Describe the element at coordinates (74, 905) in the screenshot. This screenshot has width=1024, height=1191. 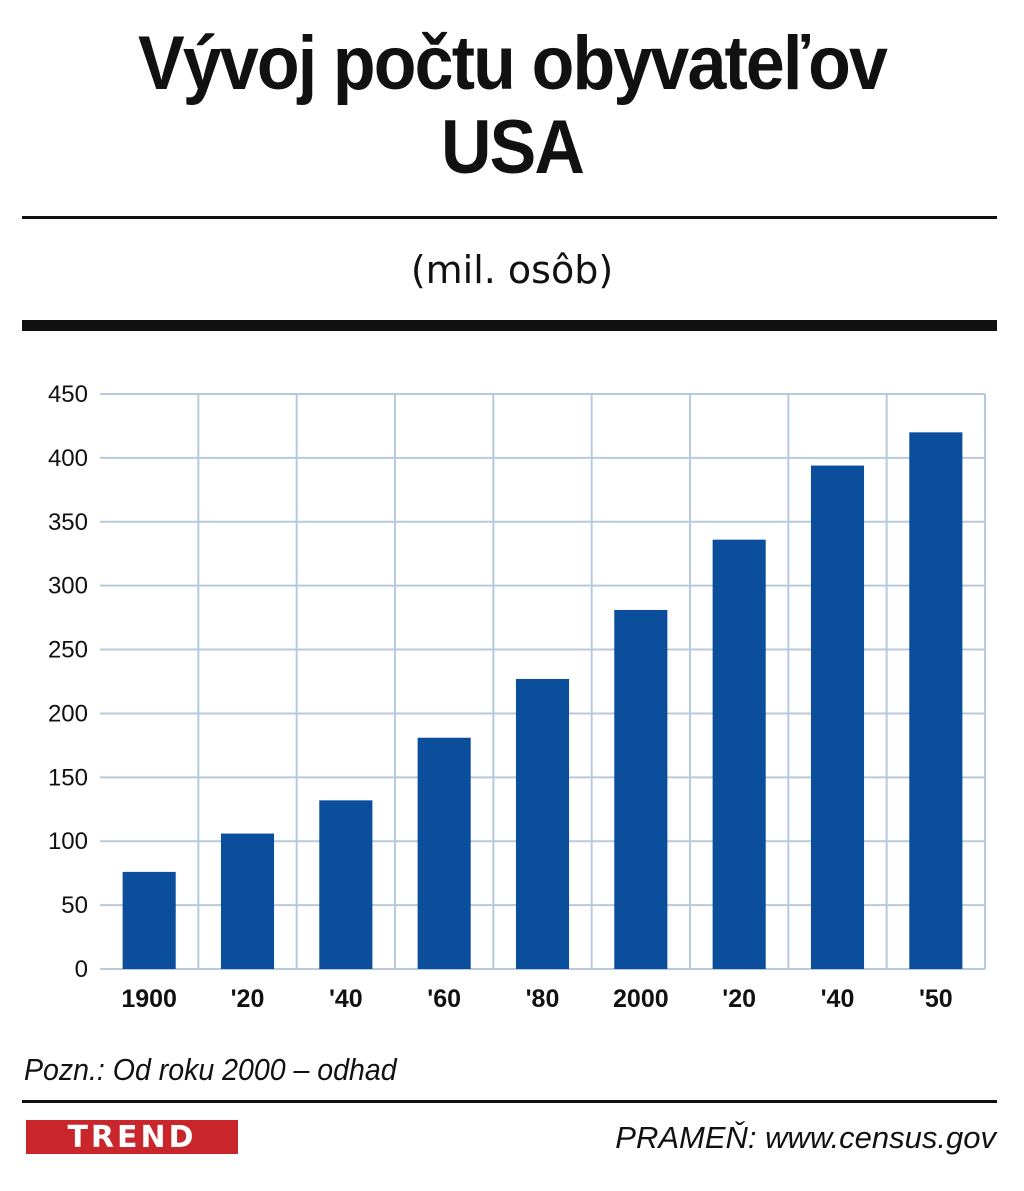
I see `y-tick-label: 50` at that location.